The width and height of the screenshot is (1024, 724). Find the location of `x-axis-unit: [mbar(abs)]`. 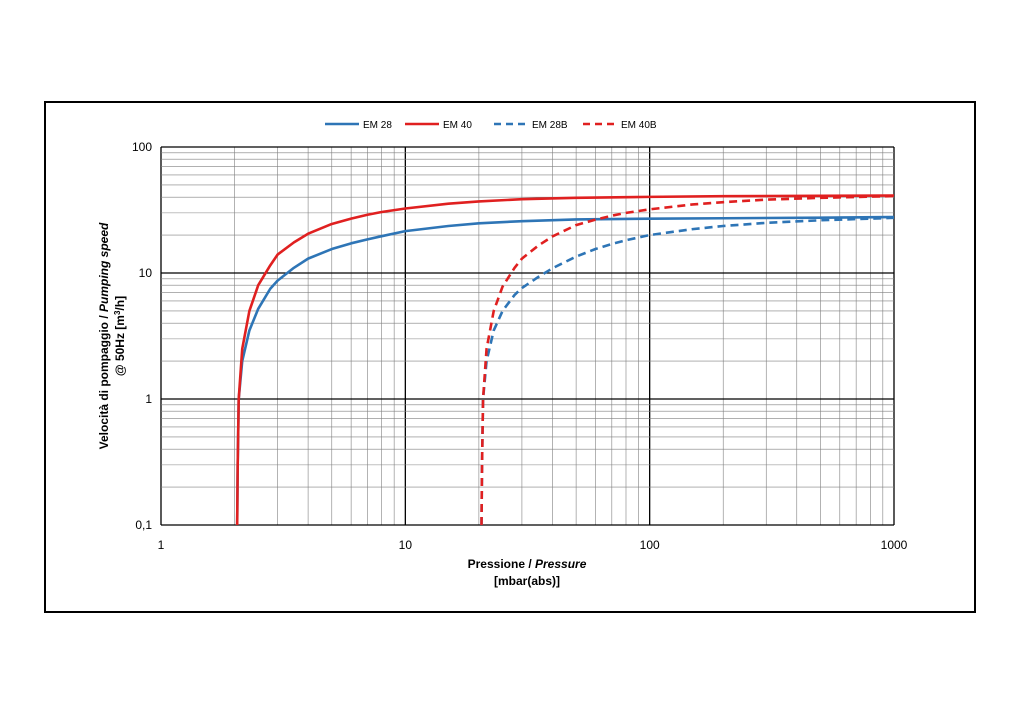

x-axis-unit: [mbar(abs)] is located at coordinates (527, 581).